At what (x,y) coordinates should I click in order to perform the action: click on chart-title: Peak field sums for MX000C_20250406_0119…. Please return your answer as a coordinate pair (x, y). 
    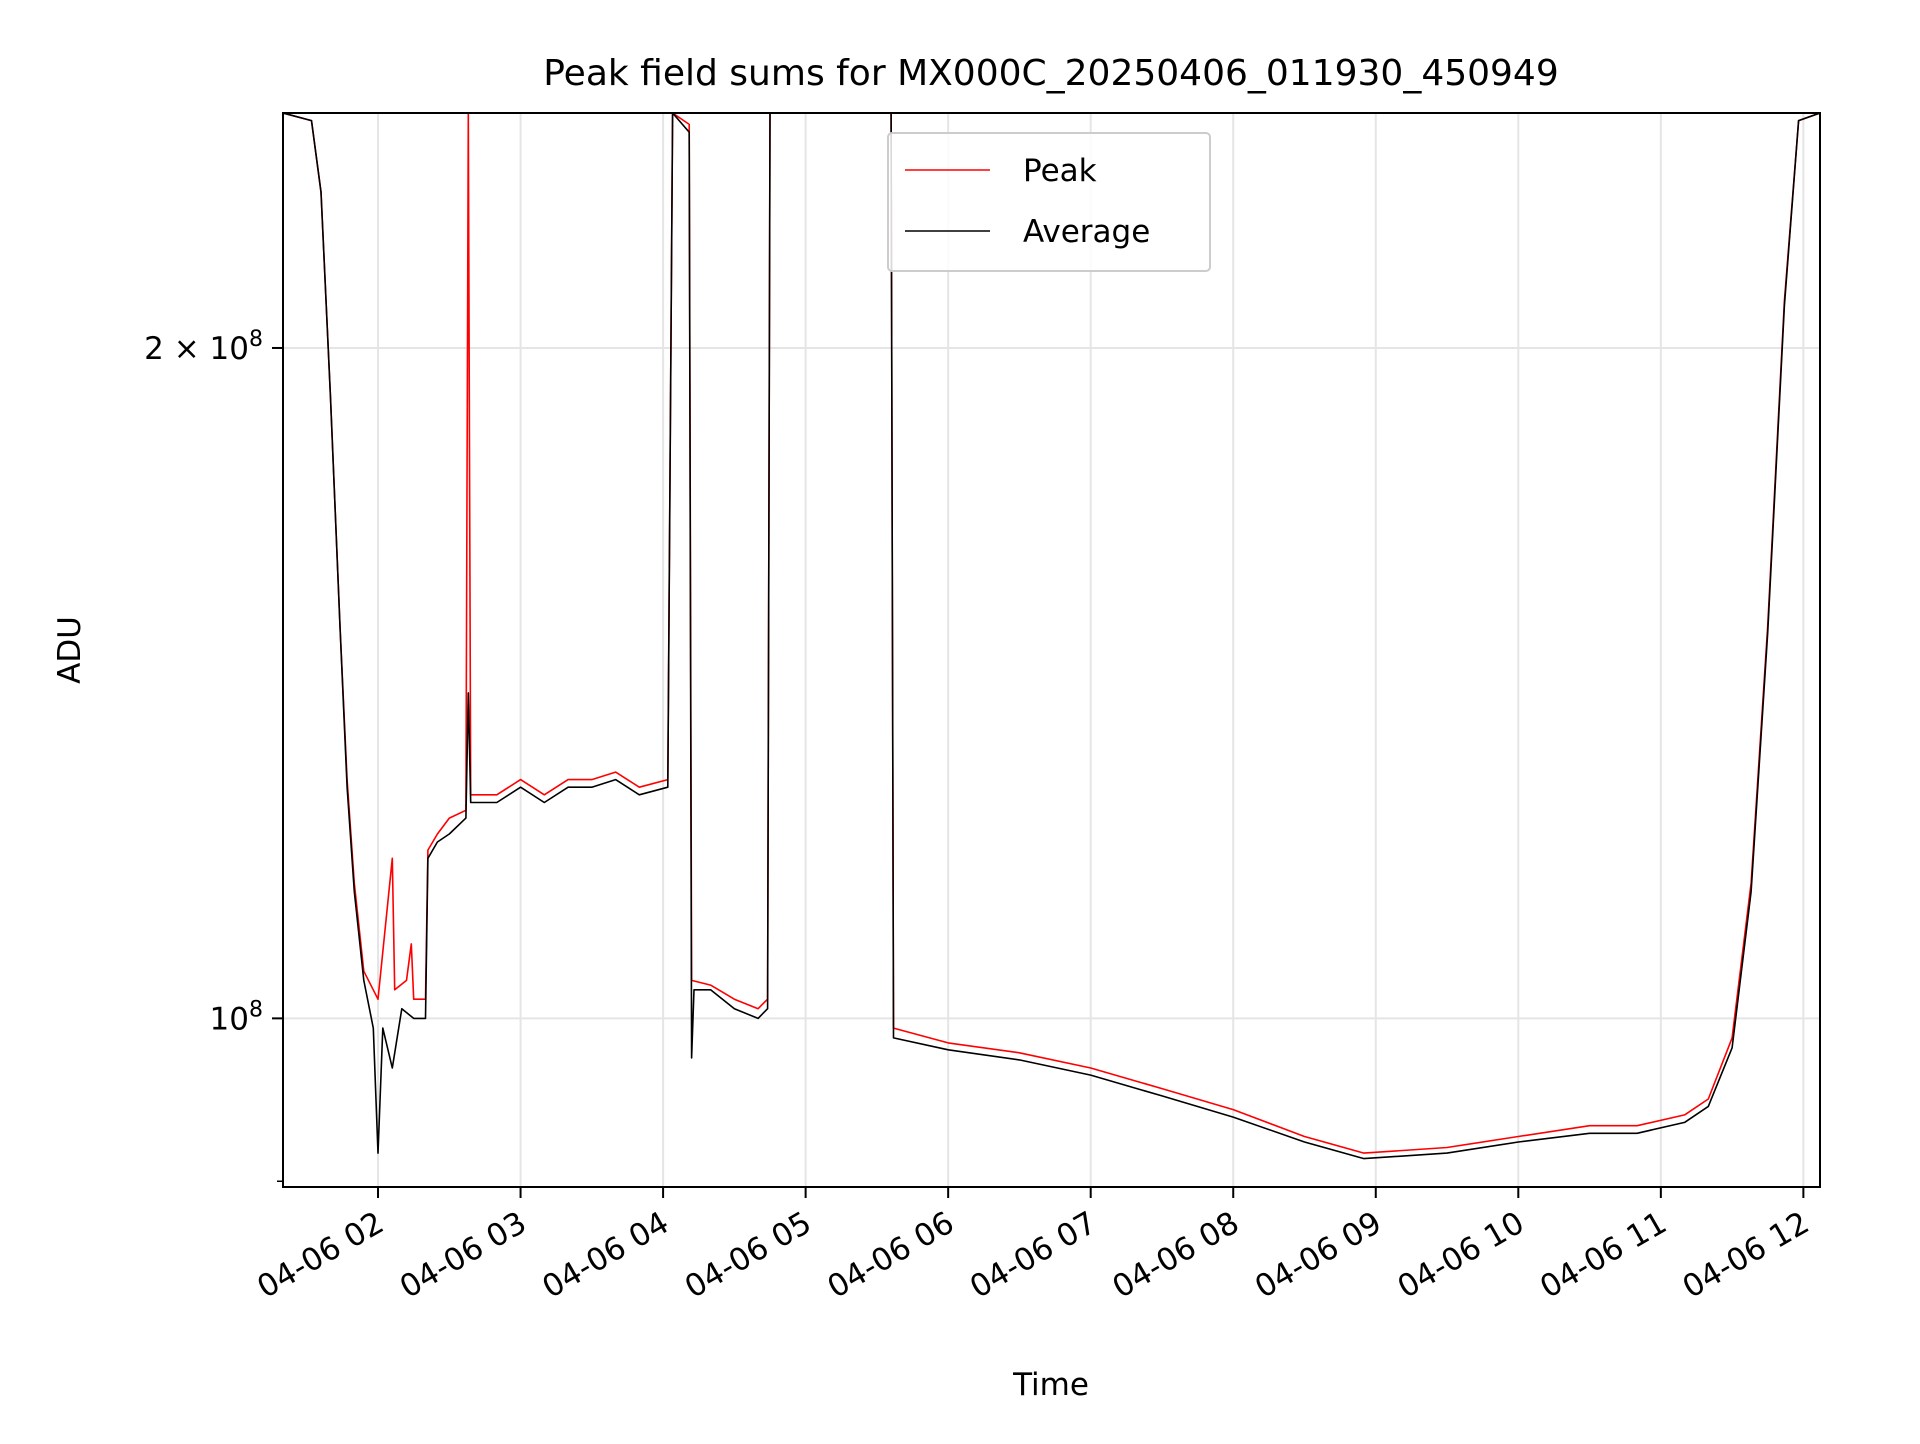
    Looking at the image, I should click on (1051, 73).